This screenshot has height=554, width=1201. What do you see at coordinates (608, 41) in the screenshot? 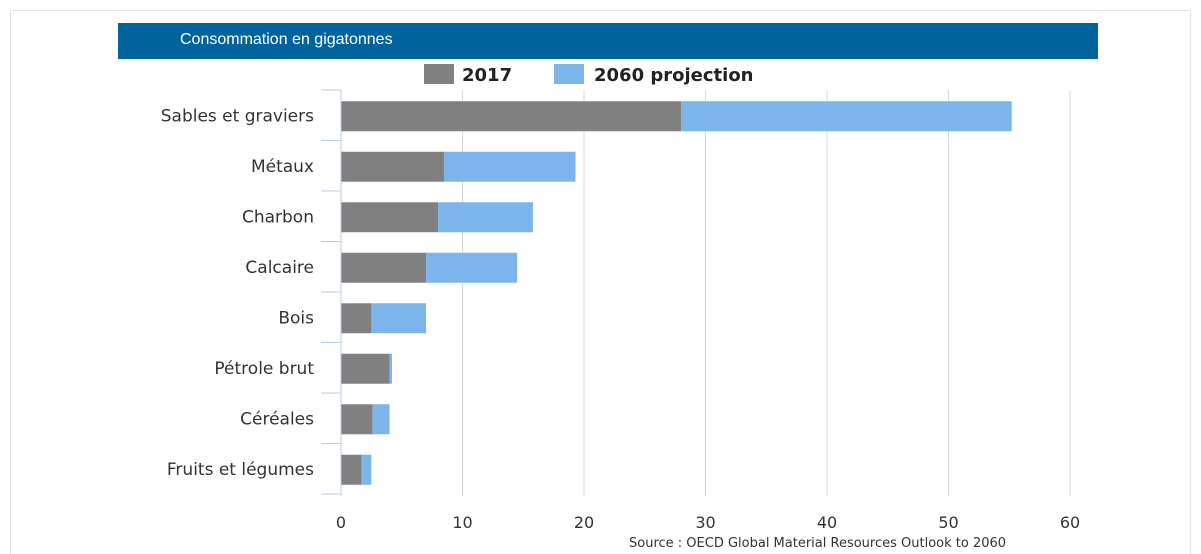
I see `chart-title-bar: Consommation en gigatonnes` at bounding box center [608, 41].